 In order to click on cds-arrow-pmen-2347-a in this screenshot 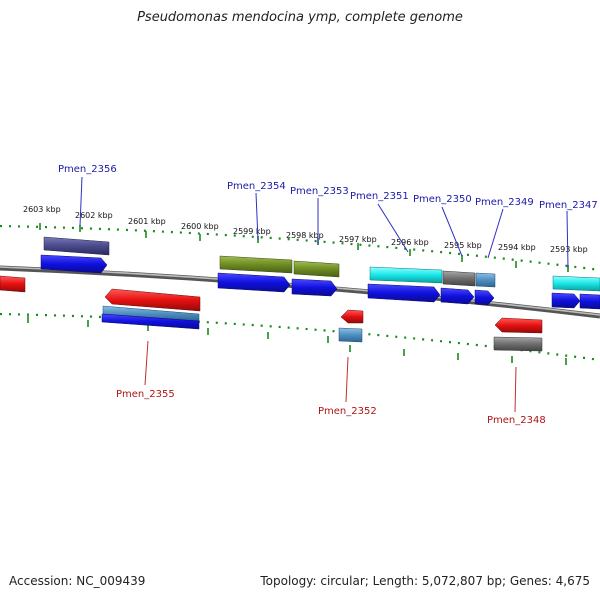, I will do `click(566, 300)`.